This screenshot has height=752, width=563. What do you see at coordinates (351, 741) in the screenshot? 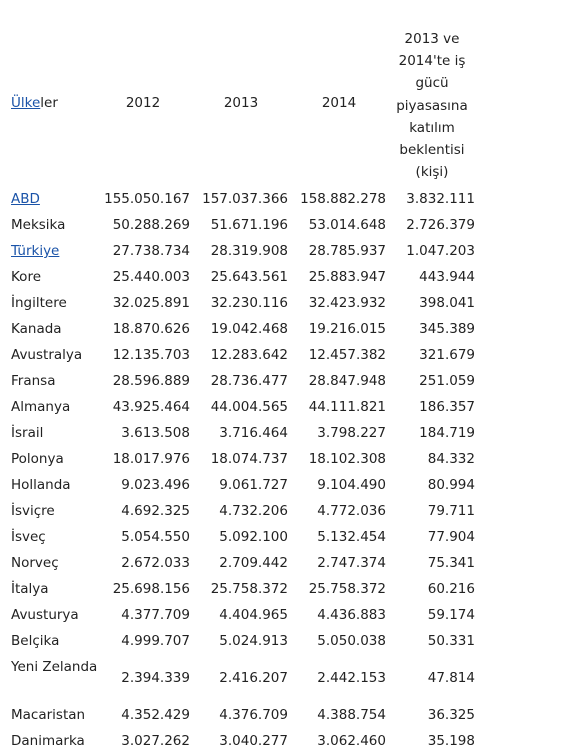
I see `value-2014: 3.062.460` at bounding box center [351, 741].